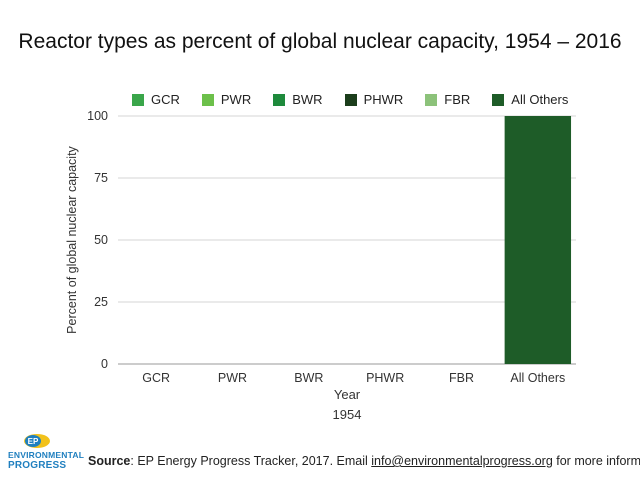  Describe the element at coordinates (109, 461) in the screenshot. I see `source-label: Source` at that location.